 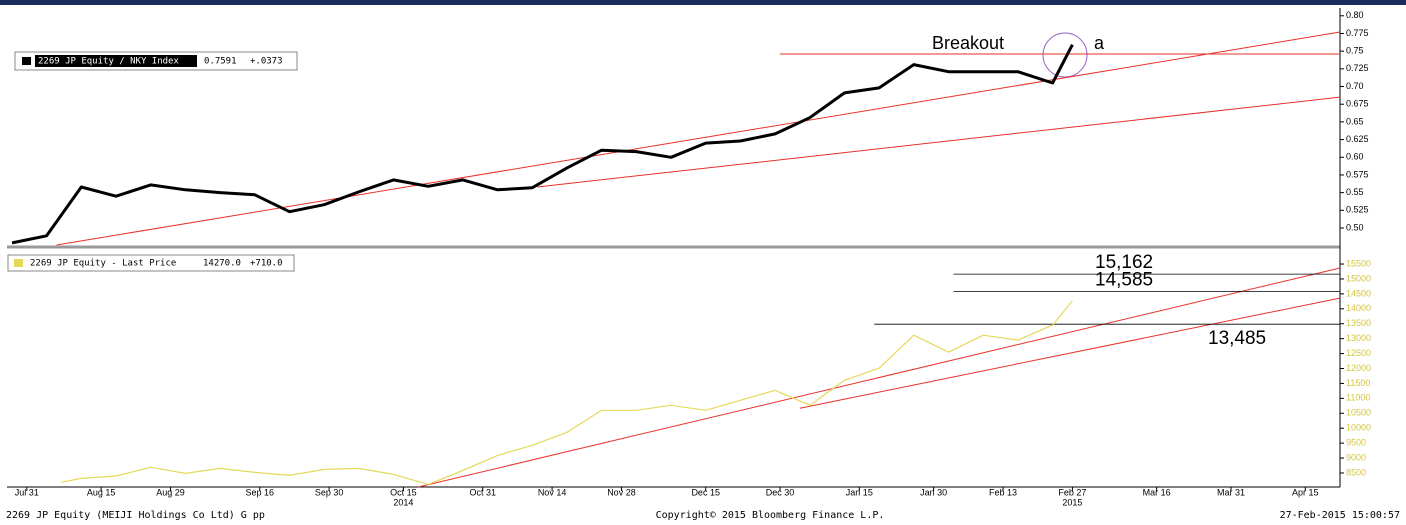 What do you see at coordinates (1124, 279) in the screenshot?
I see `level-label: 14,585` at bounding box center [1124, 279].